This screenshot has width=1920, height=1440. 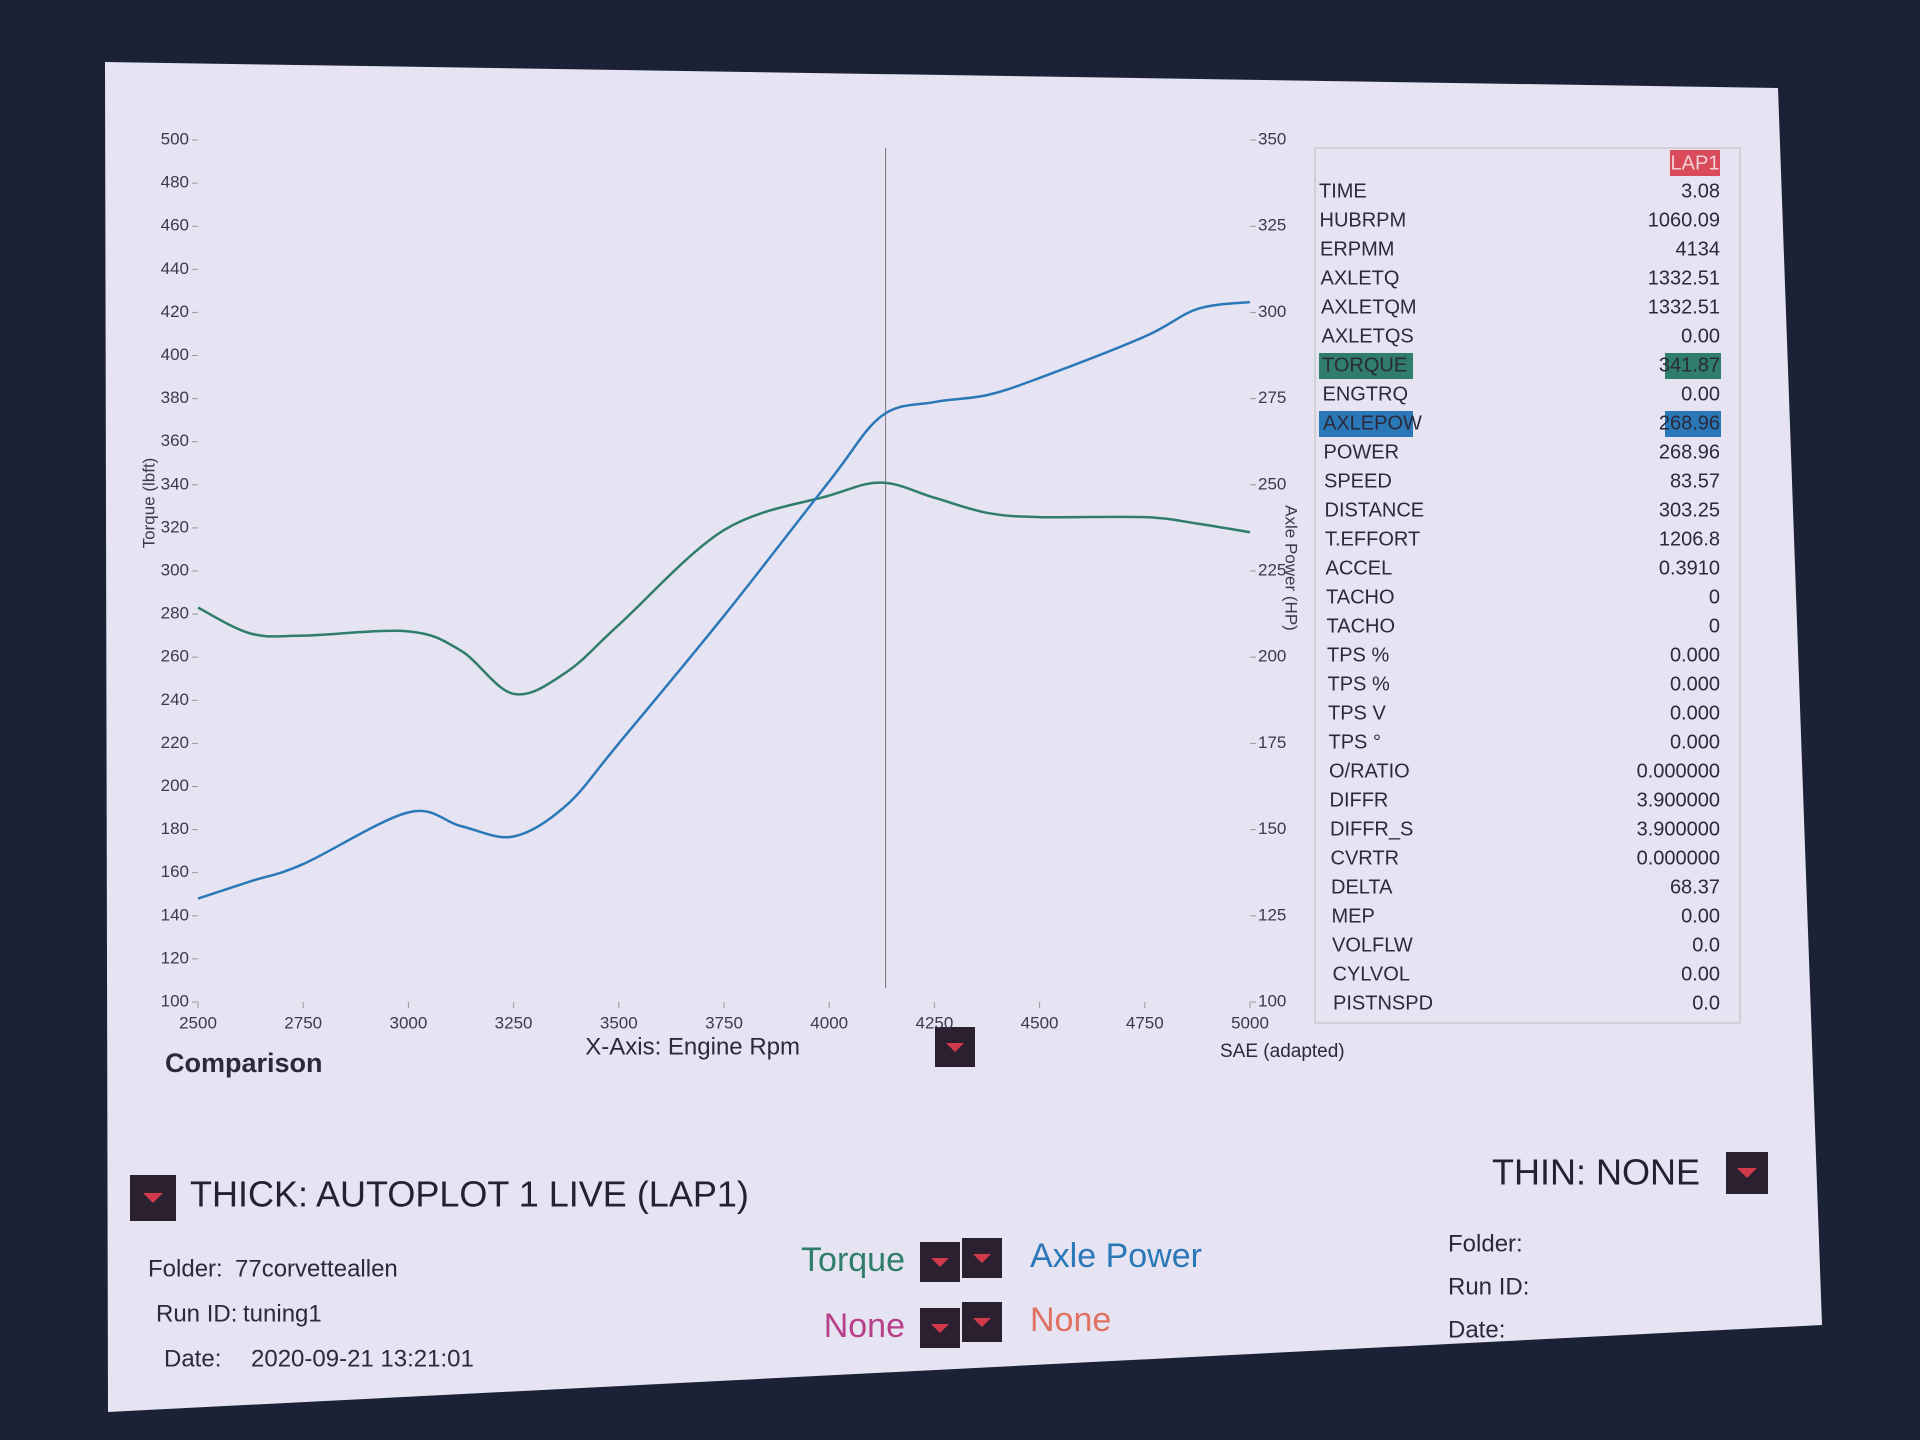 I want to click on readout-name: AXLETQM, so click(x=1369, y=307).